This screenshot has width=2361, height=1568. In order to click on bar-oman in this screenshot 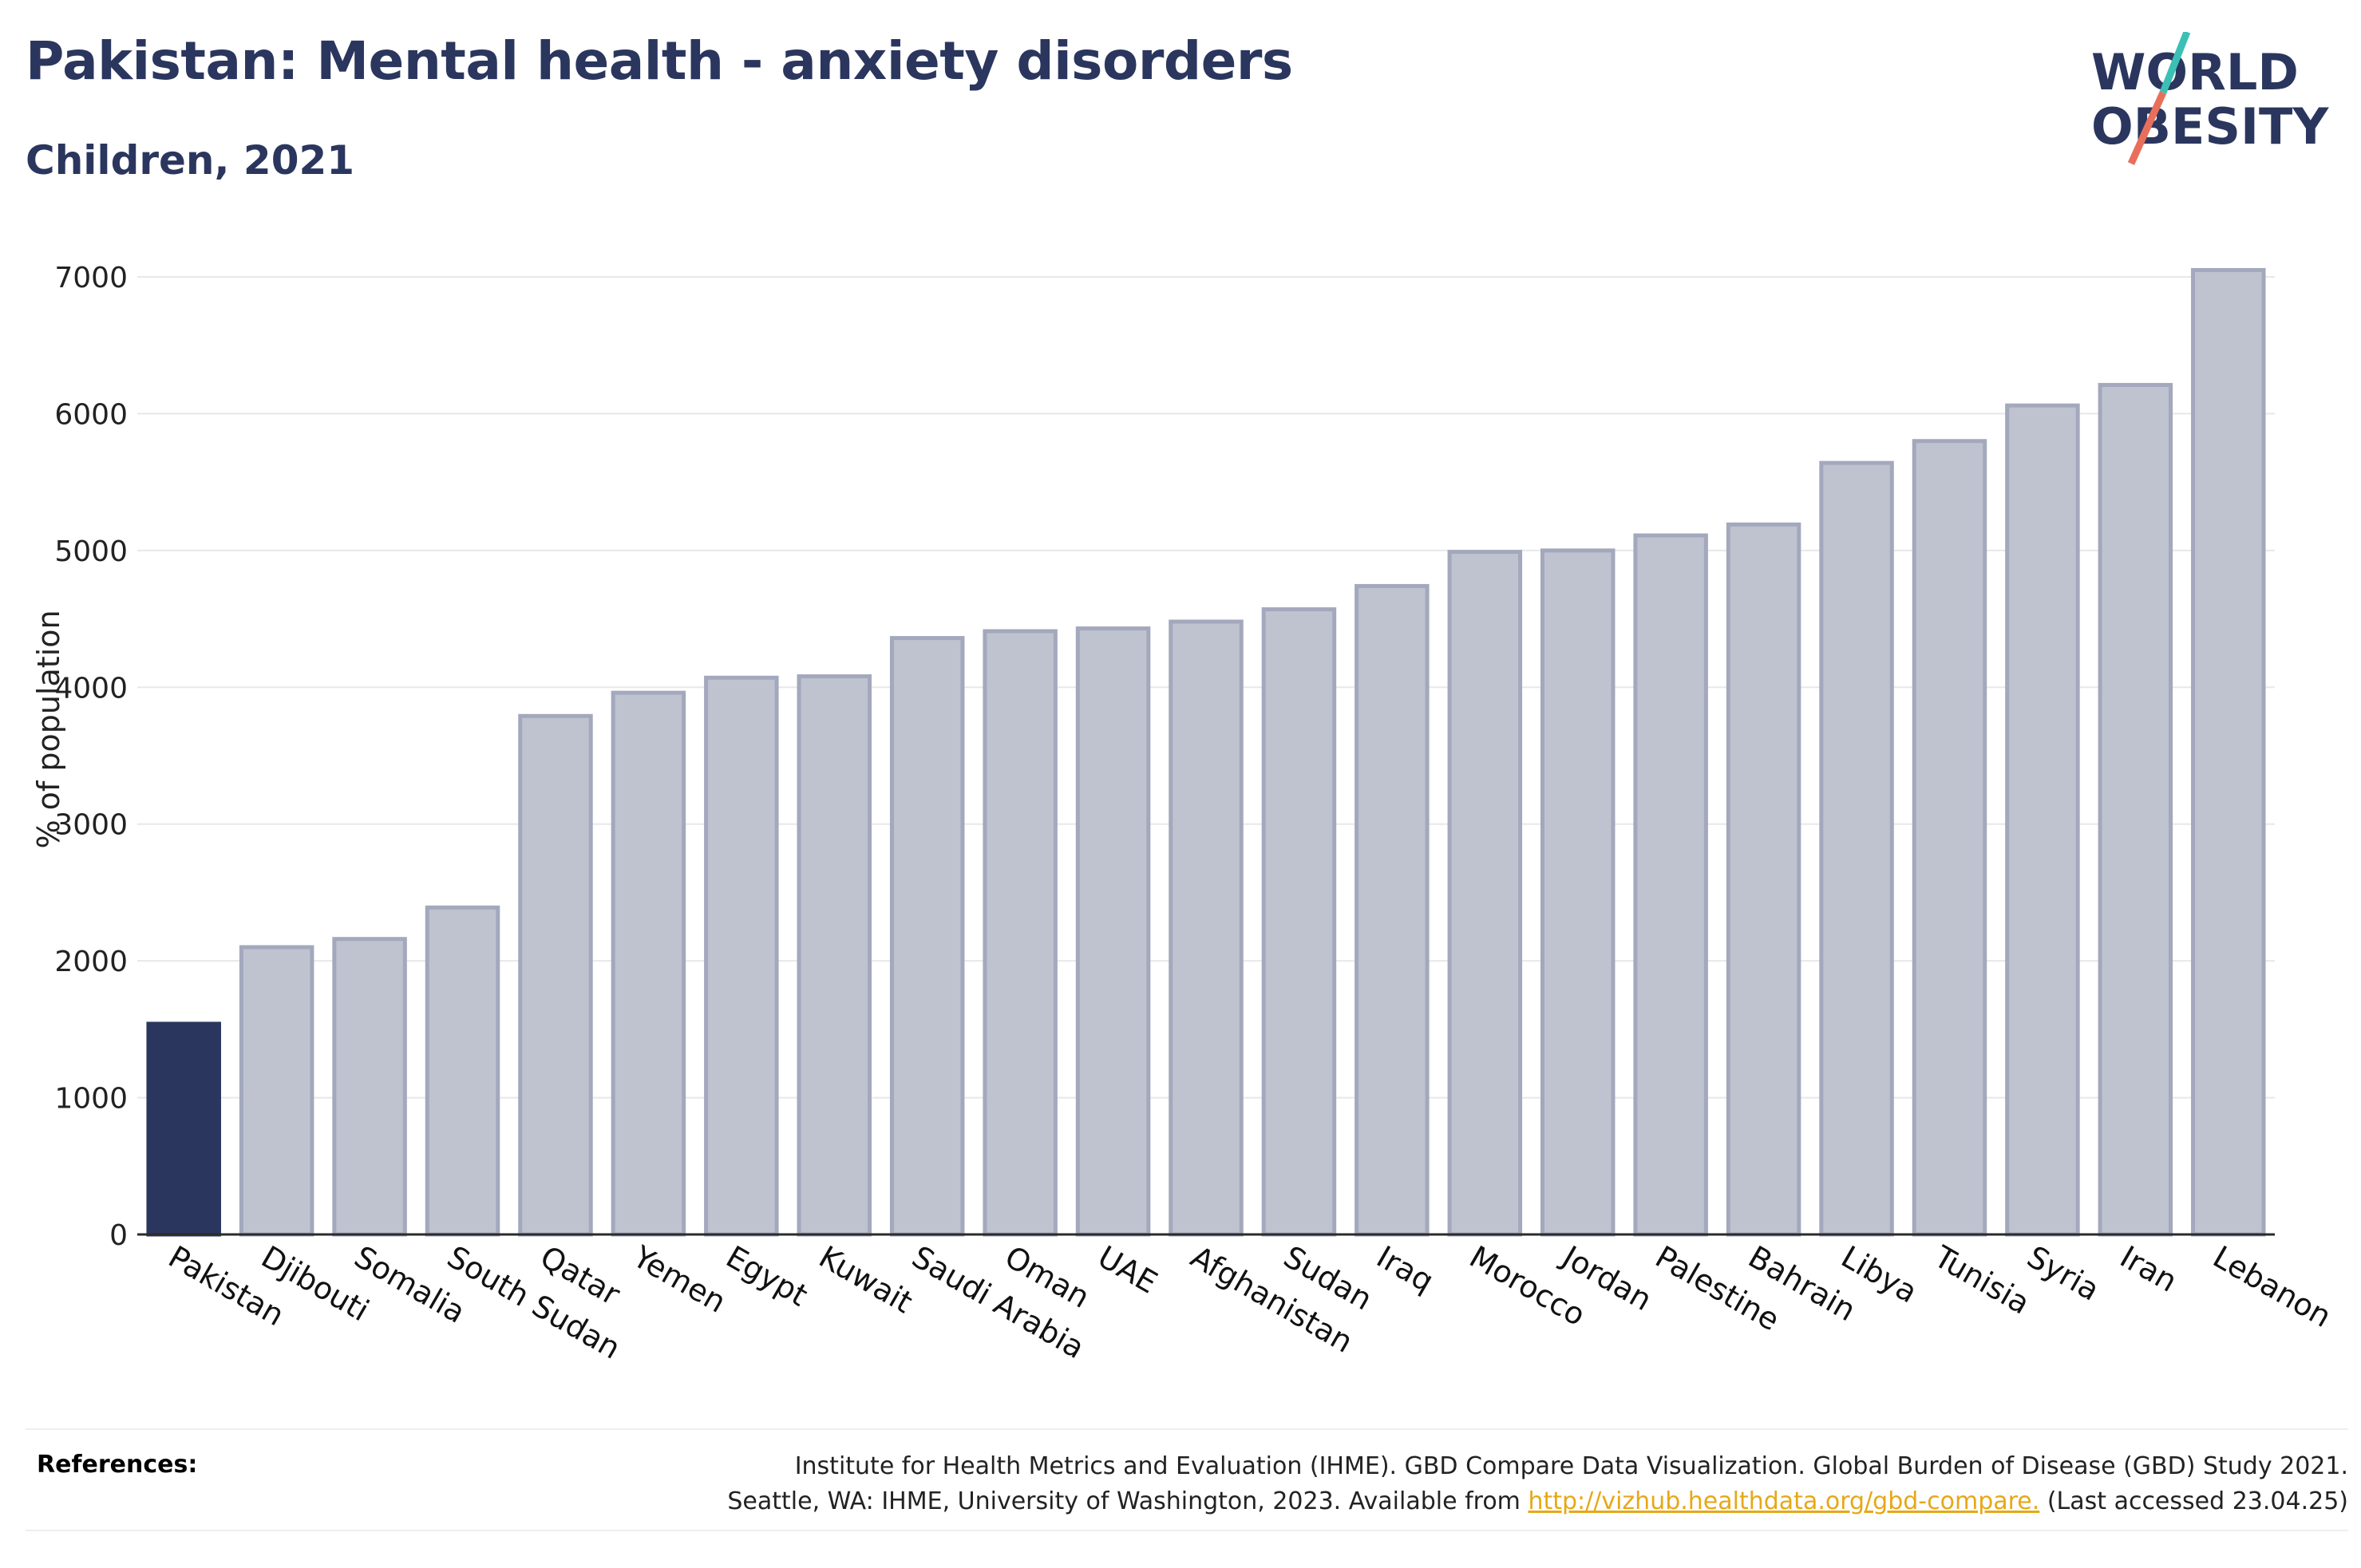, I will do `click(1020, 933)`.